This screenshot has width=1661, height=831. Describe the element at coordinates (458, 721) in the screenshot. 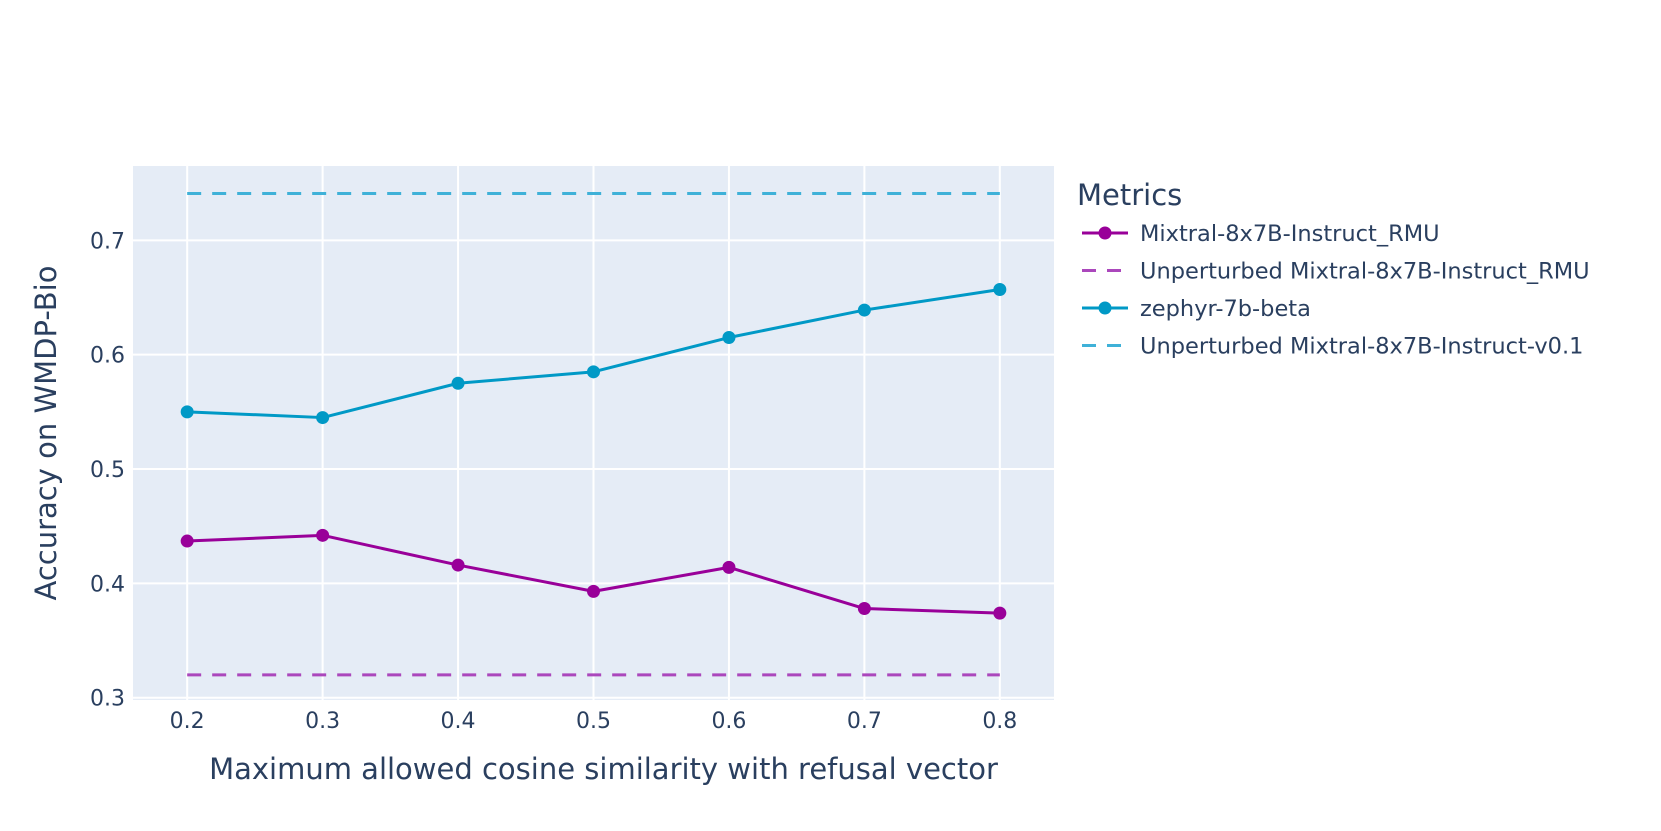

I see `x-tick-label: 0.4` at that location.